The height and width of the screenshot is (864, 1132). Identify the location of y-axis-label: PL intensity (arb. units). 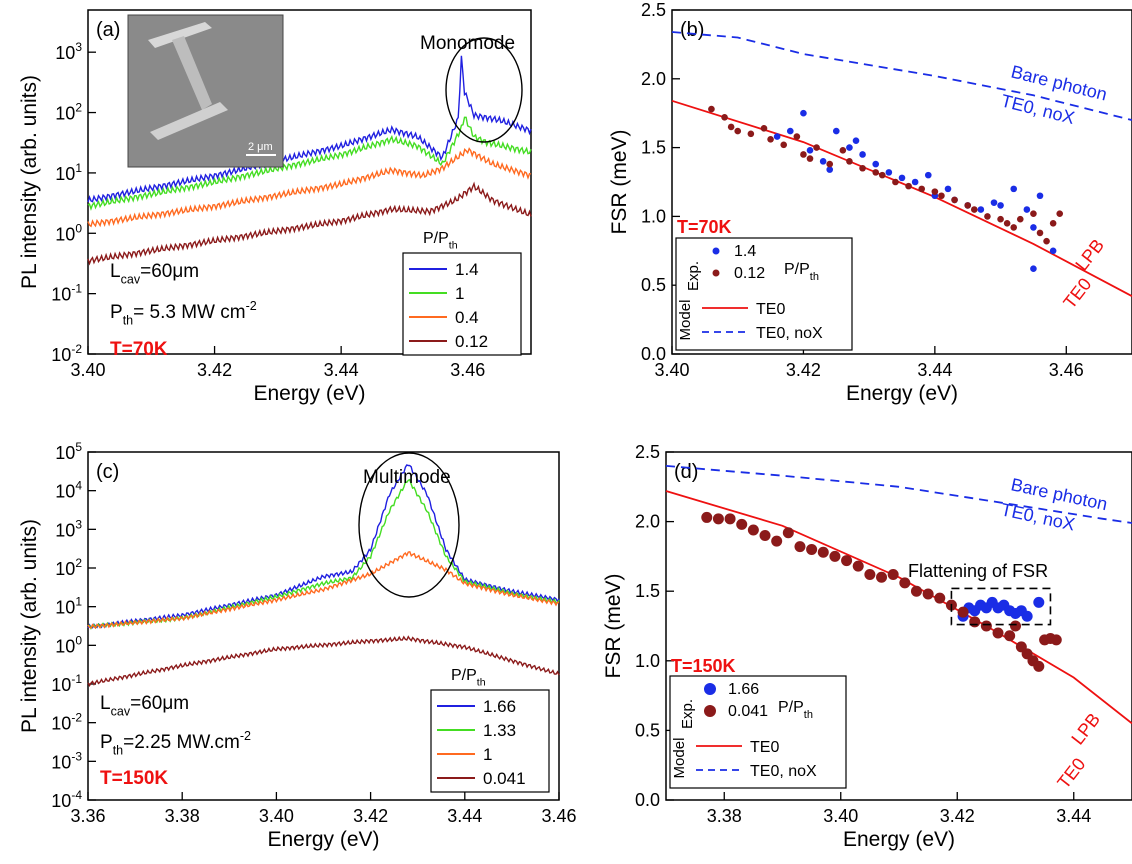
(29, 626).